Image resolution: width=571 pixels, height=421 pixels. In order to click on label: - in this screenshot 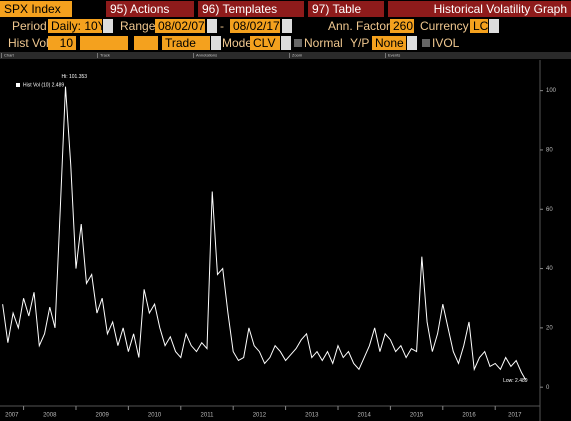, I will do `click(222, 26)`.